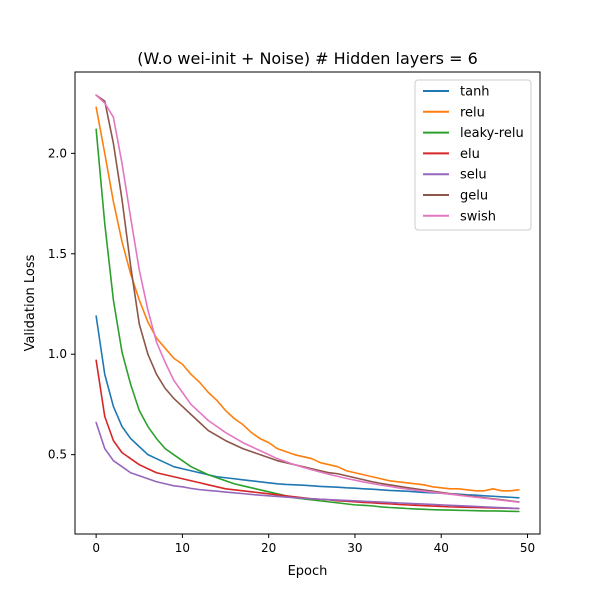 This screenshot has height=600, width=600. I want to click on y-tick-label: 1.0, so click(57, 354).